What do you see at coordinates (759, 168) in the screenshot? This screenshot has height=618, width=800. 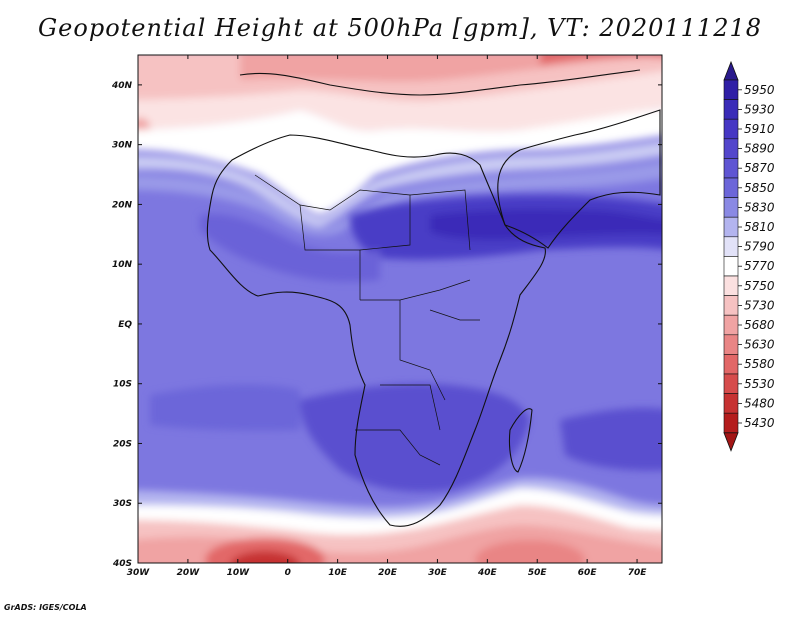 I see `colorbar-level-label: 5870` at bounding box center [759, 168].